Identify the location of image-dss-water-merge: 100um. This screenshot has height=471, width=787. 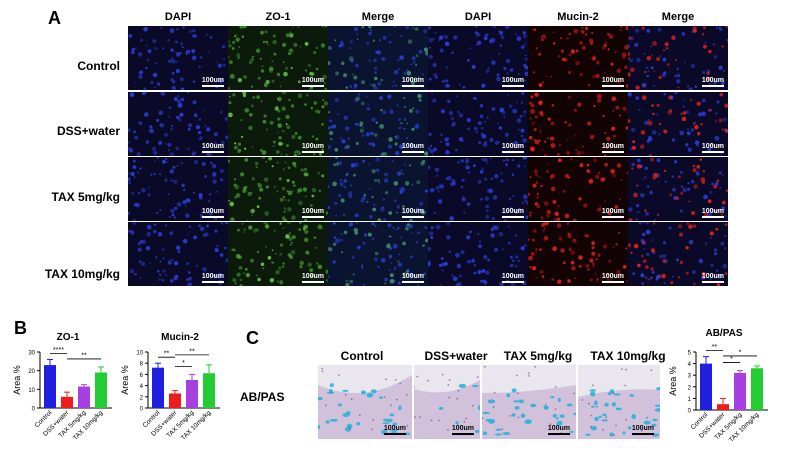
(378, 124).